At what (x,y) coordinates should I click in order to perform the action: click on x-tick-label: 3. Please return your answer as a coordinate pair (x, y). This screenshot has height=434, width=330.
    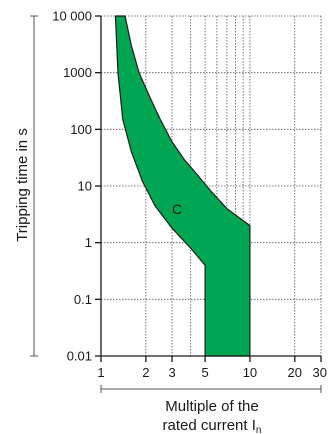
    Looking at the image, I should click on (171, 372).